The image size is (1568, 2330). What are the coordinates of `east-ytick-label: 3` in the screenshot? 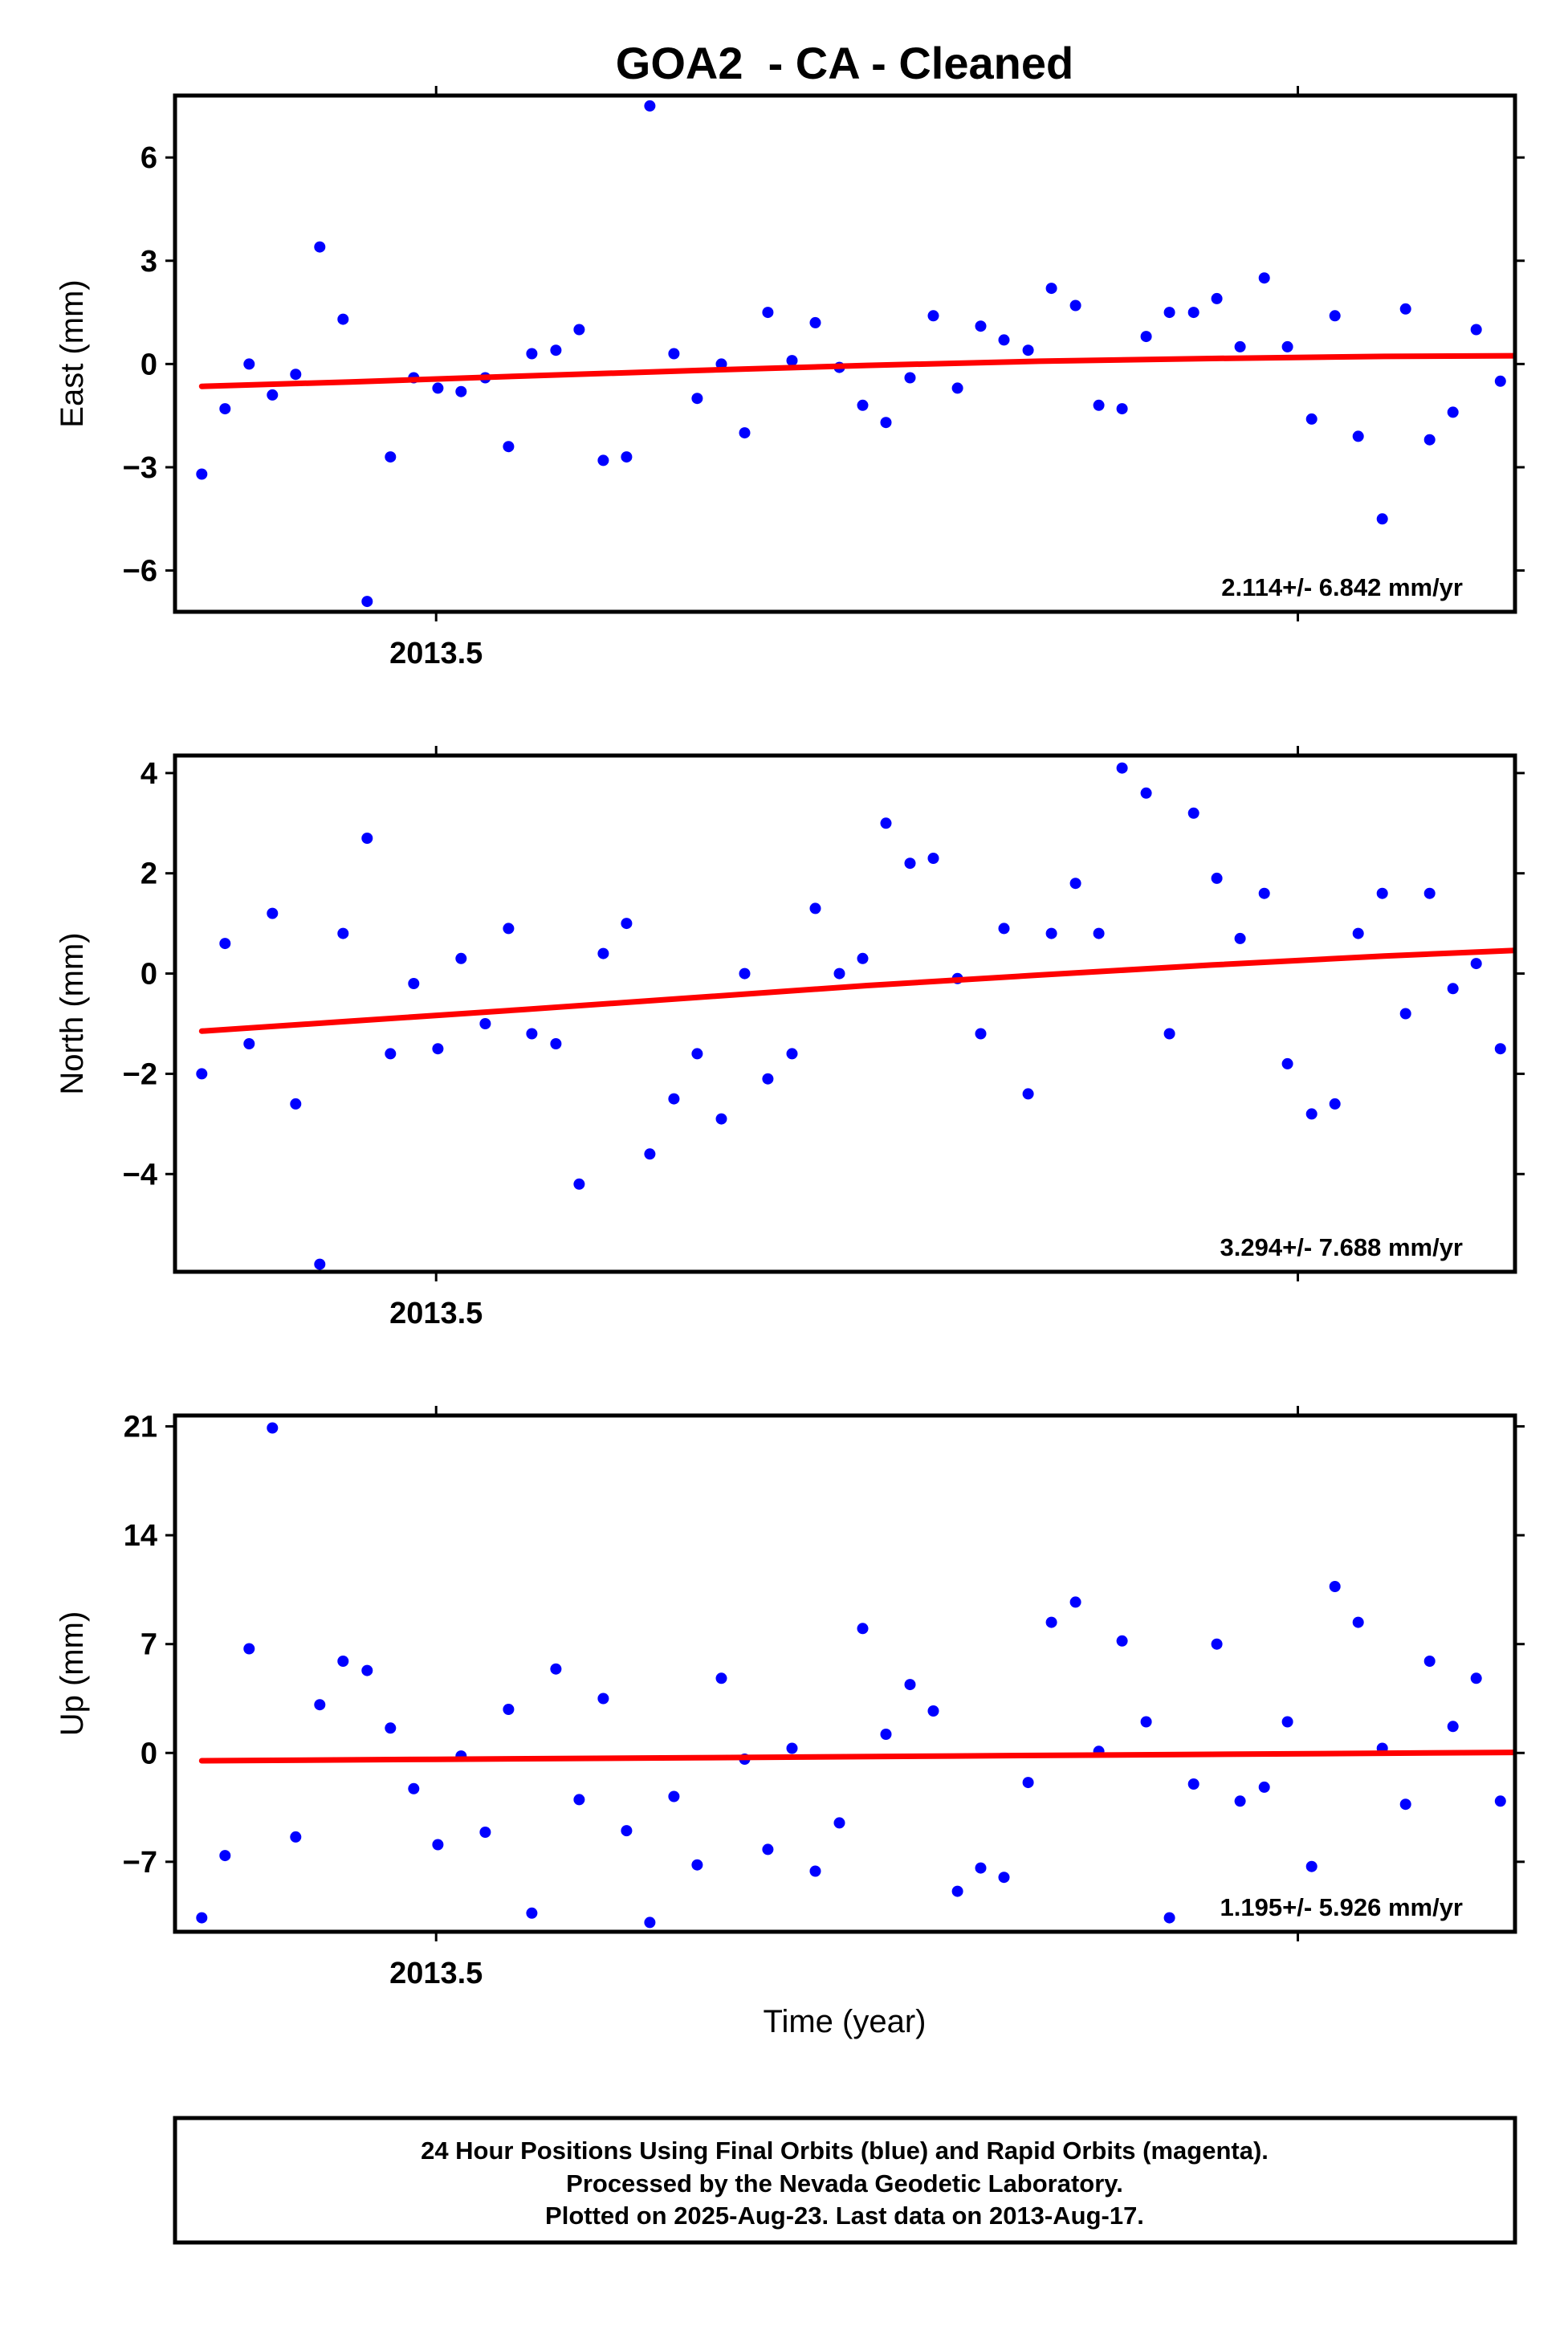 It's located at (149, 262).